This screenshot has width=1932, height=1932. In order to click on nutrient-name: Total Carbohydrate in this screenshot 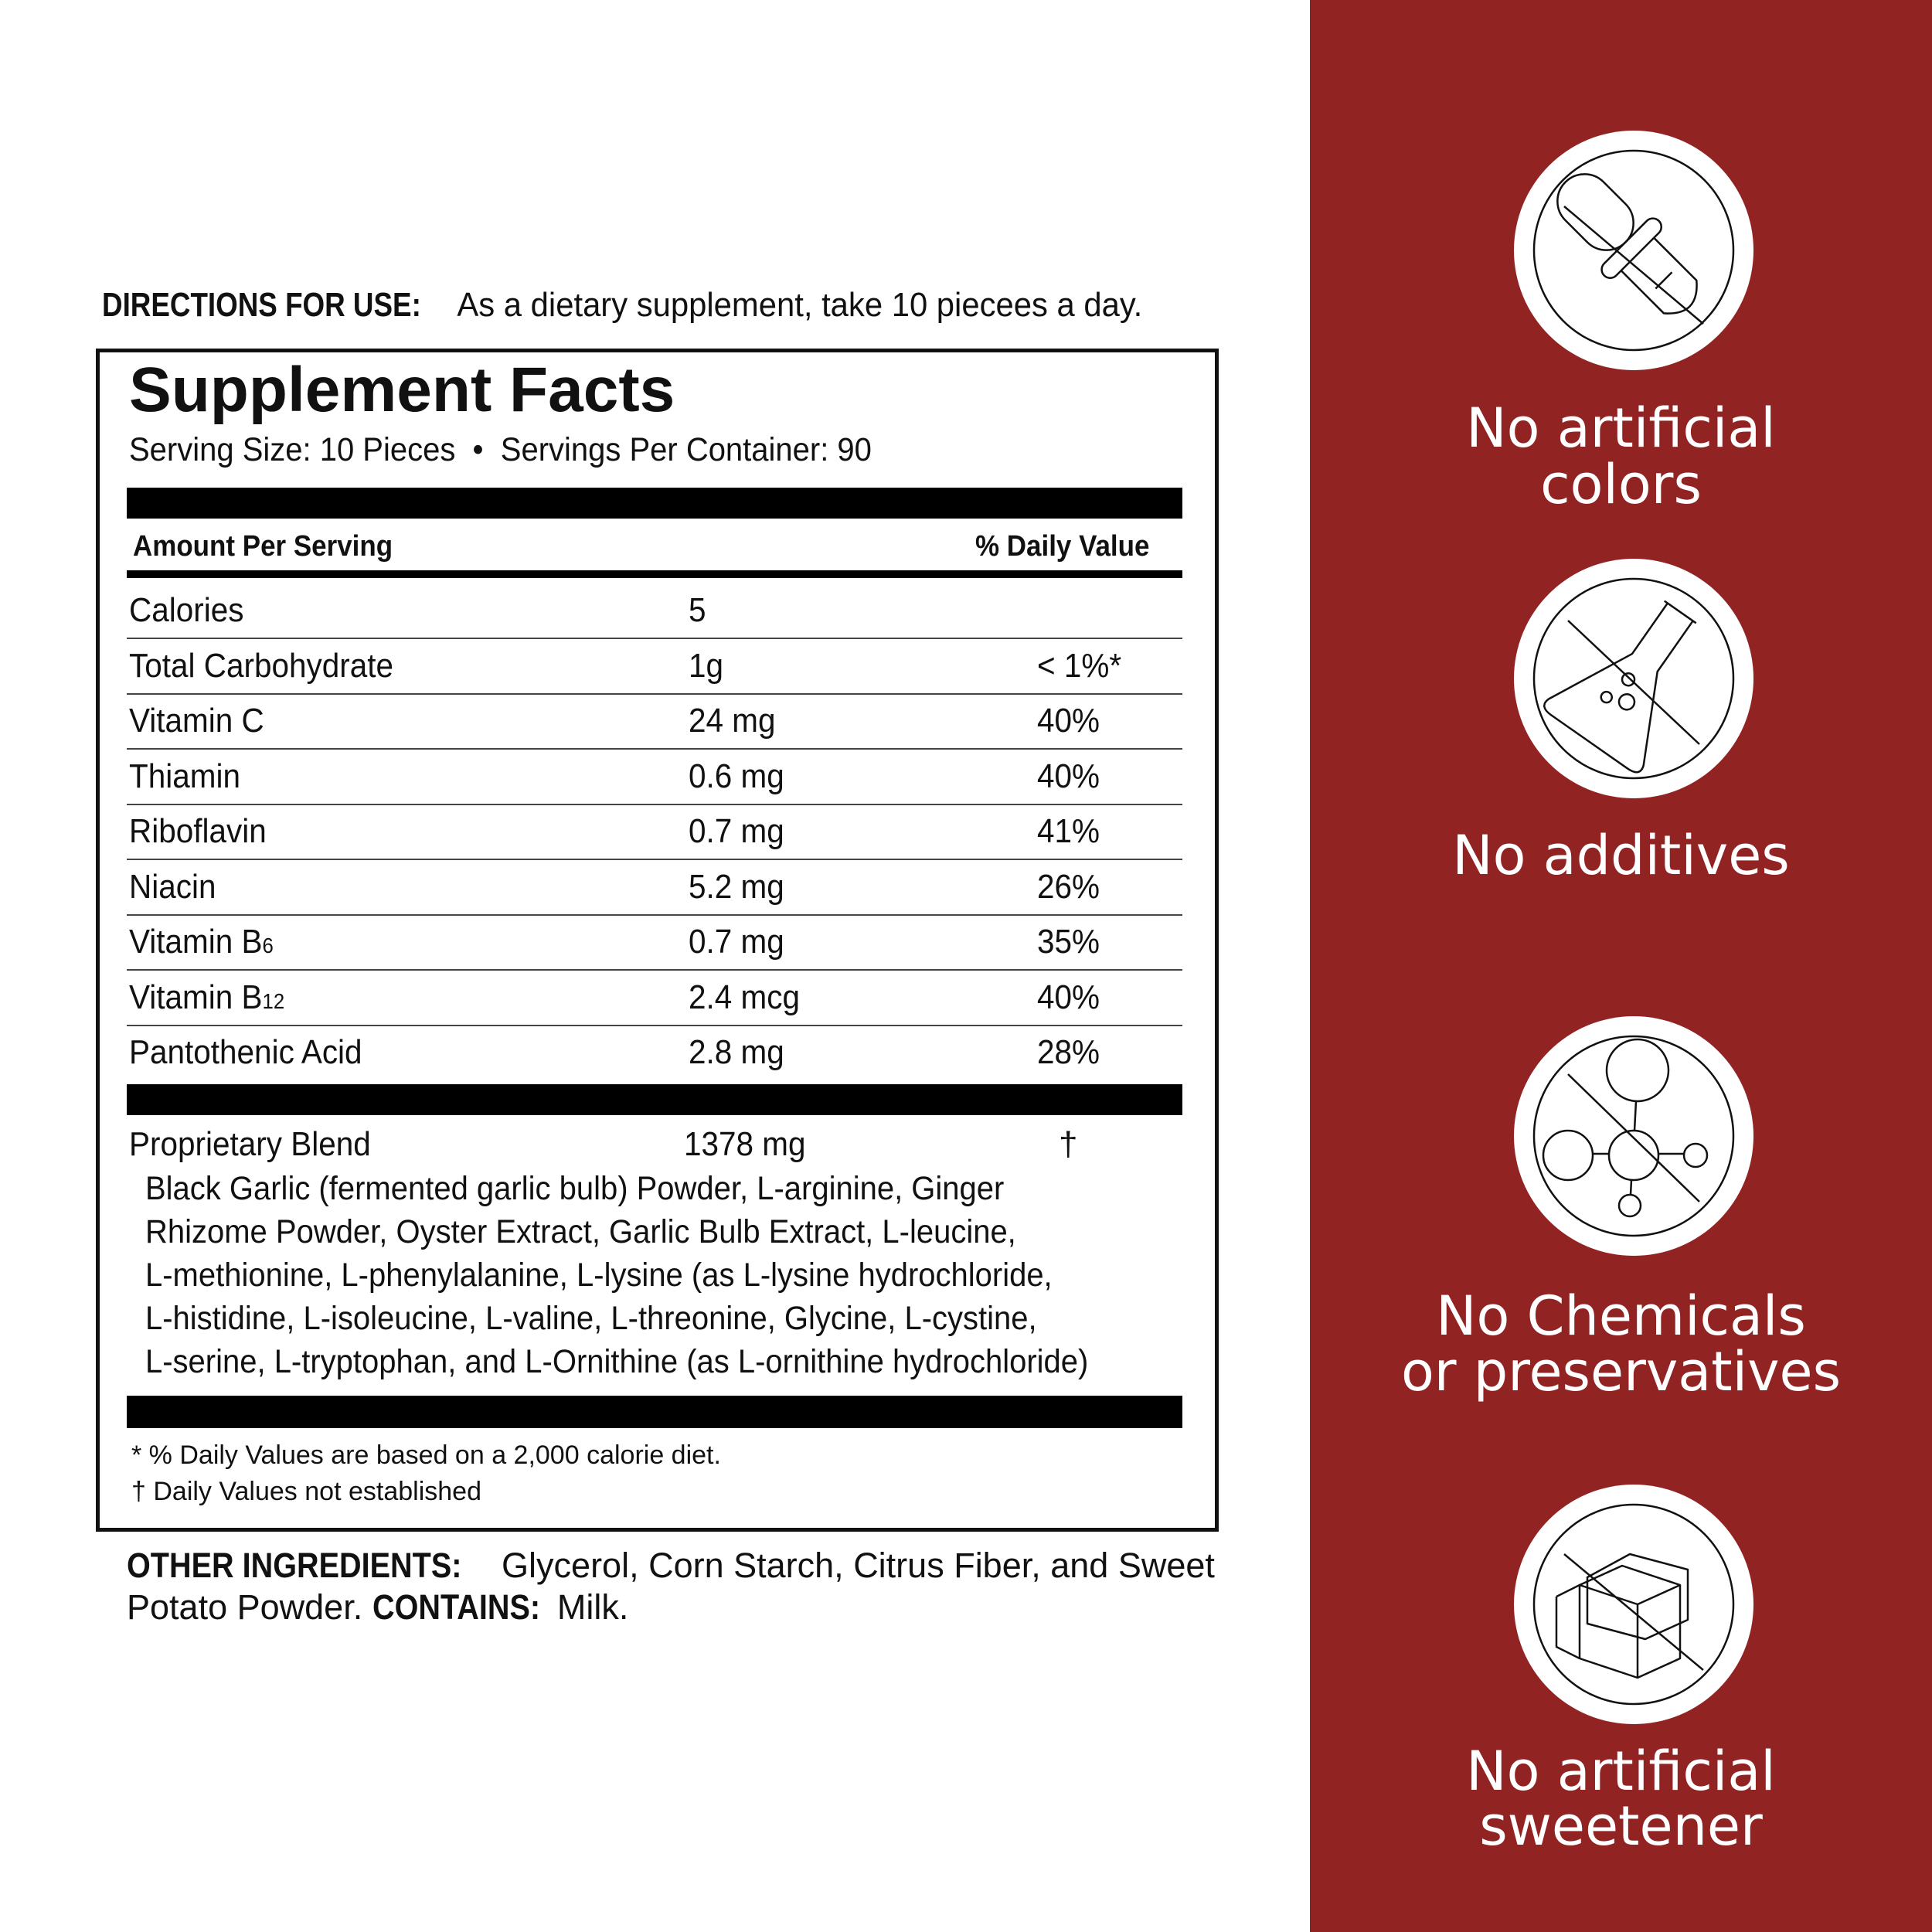, I will do `click(261, 666)`.